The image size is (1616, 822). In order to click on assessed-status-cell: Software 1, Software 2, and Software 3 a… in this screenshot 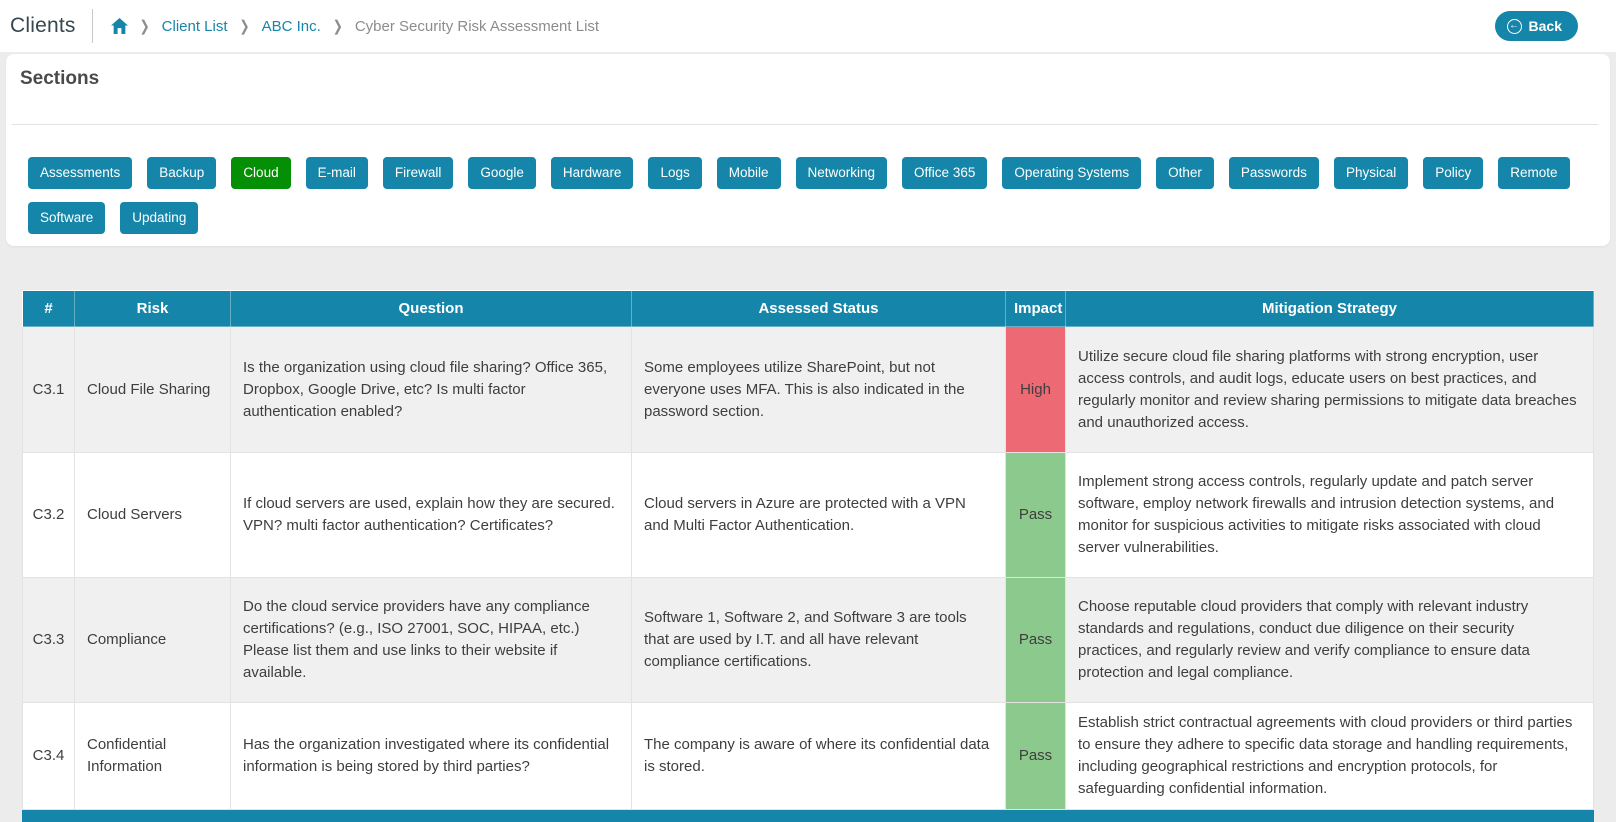, I will do `click(818, 640)`.